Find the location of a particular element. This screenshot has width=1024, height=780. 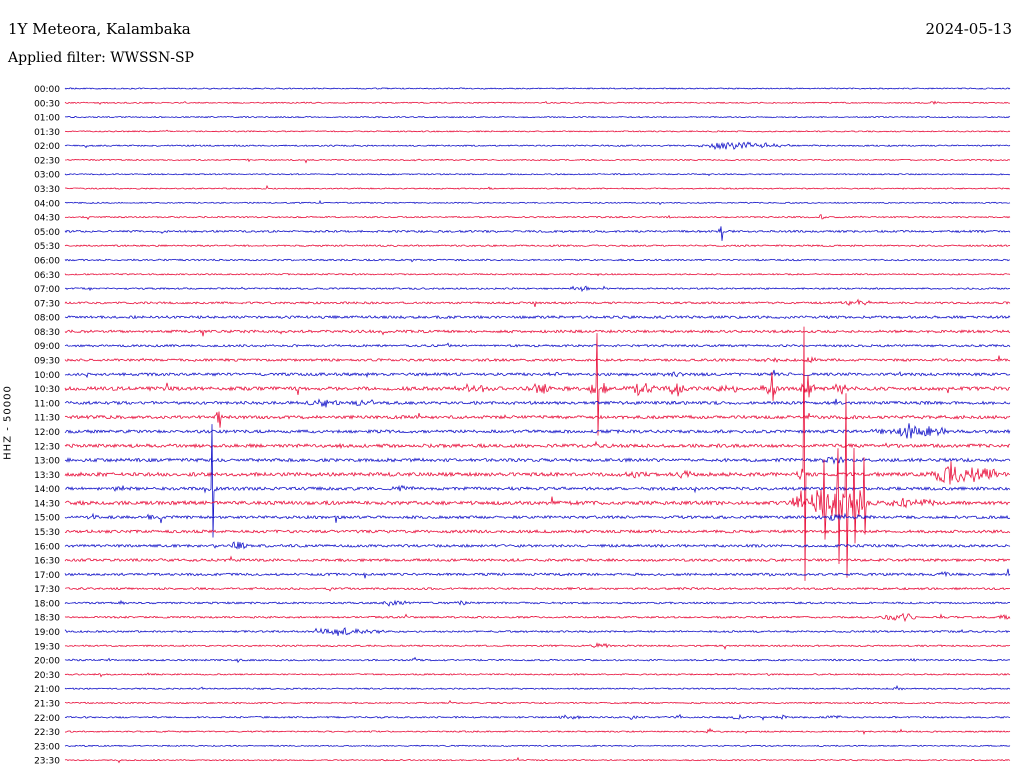

time-label-16:00: 16:00 is located at coordinates (47, 547).